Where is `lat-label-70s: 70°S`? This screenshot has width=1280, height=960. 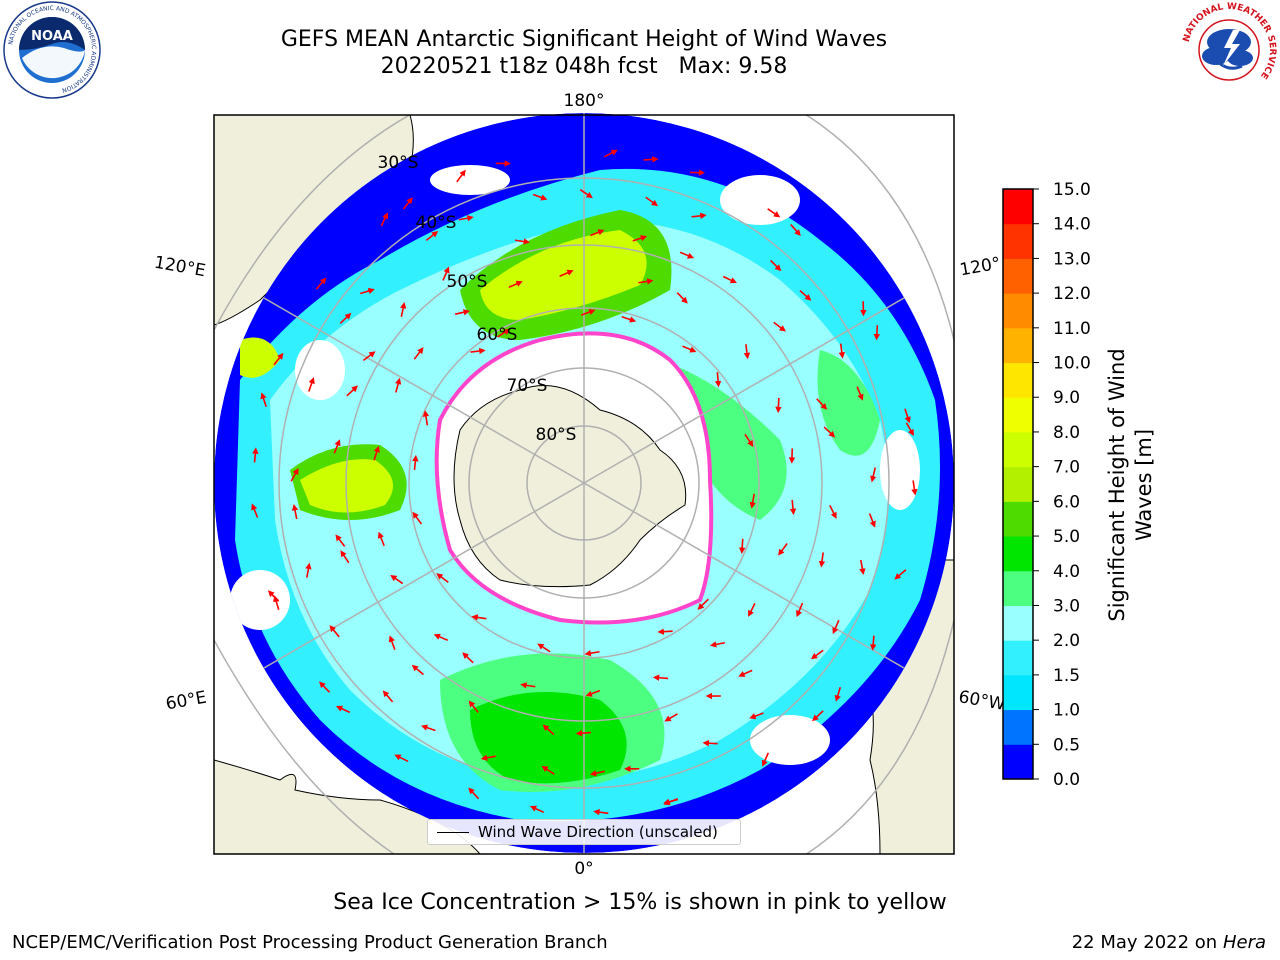
lat-label-70s: 70°S is located at coordinates (527, 386).